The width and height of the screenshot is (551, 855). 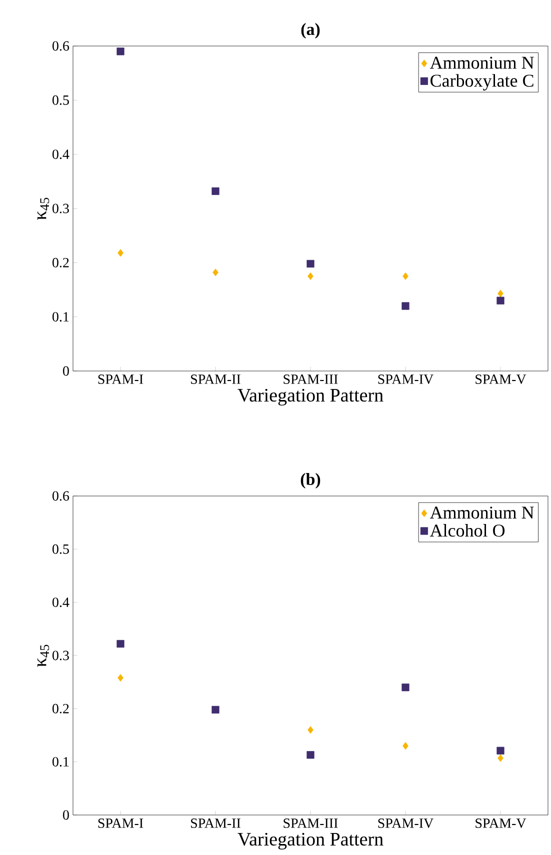 What do you see at coordinates (467, 530) in the screenshot?
I see `legend-label: Alcohol O` at bounding box center [467, 530].